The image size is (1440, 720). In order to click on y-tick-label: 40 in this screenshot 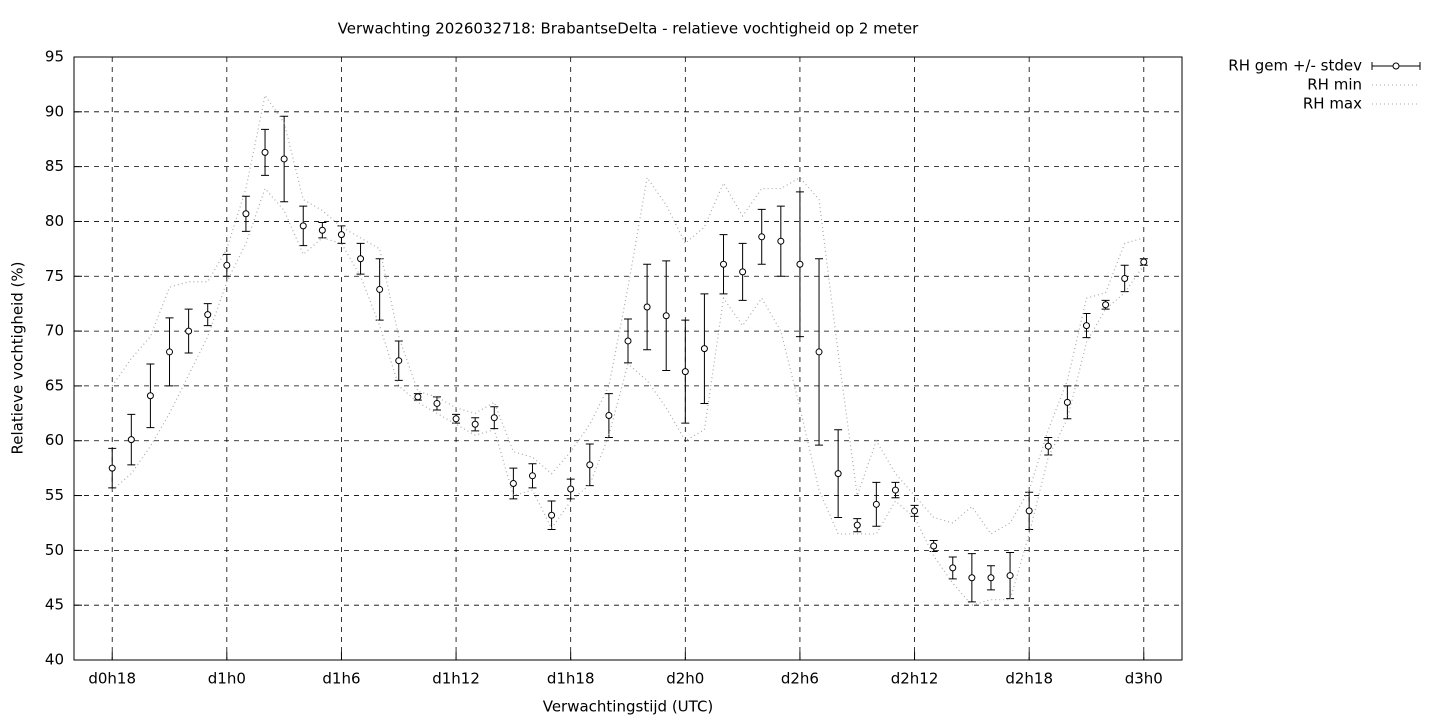, I will do `click(54, 660)`.